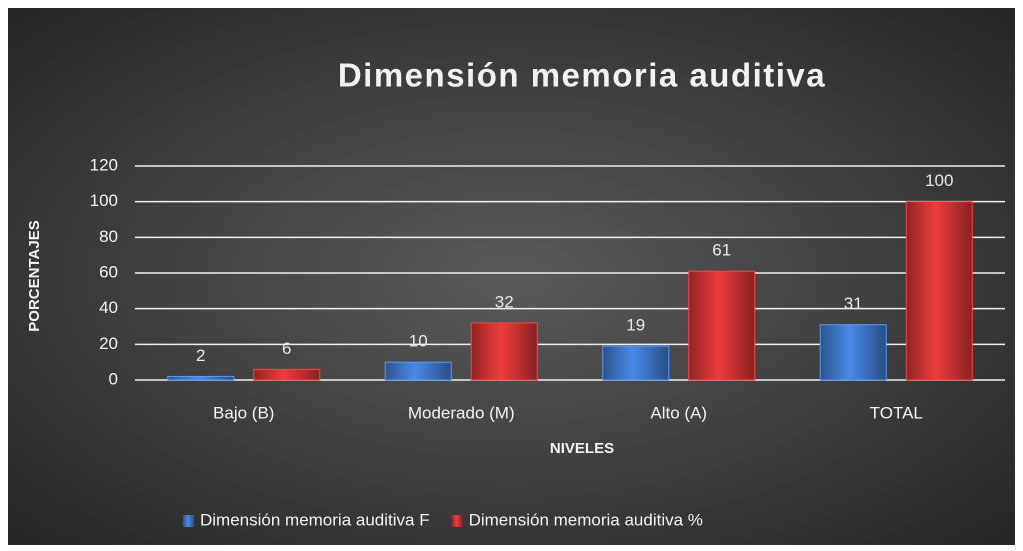 The image size is (1023, 551). What do you see at coordinates (504, 301) in the screenshot?
I see `data-label: 32` at bounding box center [504, 301].